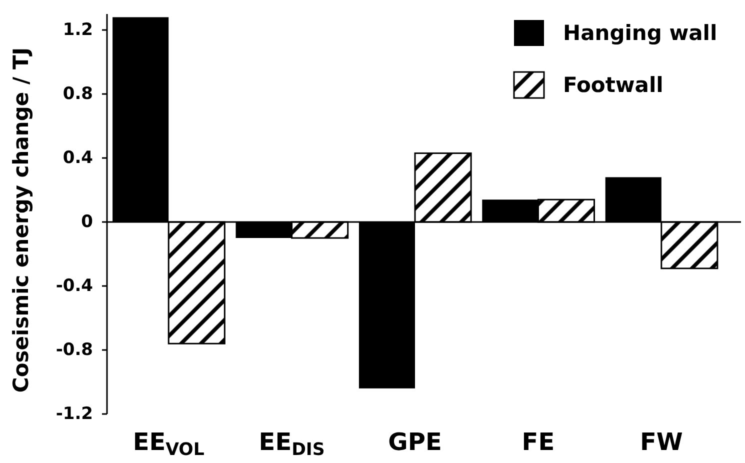 This screenshot has height=463, width=745. What do you see at coordinates (415, 442) in the screenshot?
I see `x-tick-label: GPE` at bounding box center [415, 442].